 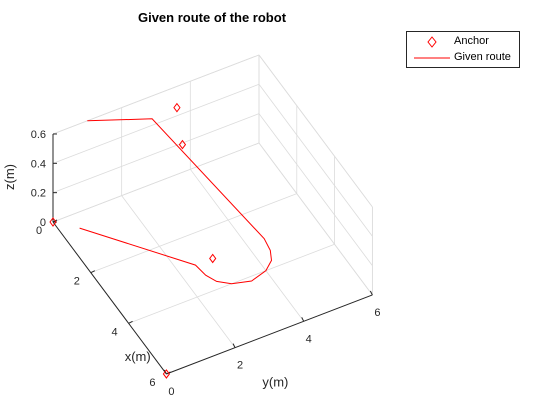 I want to click on legend: Anchor Given route, so click(x=463, y=49).